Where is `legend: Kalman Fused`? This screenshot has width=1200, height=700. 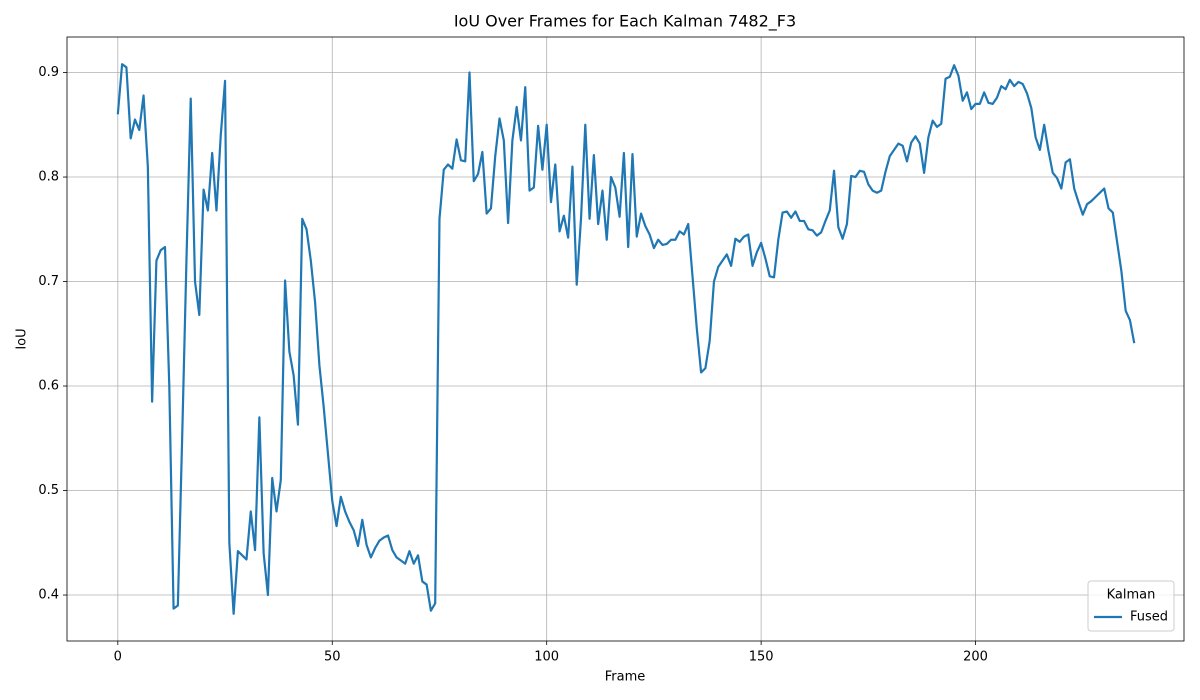
legend: Kalman Fused is located at coordinates (1131, 606).